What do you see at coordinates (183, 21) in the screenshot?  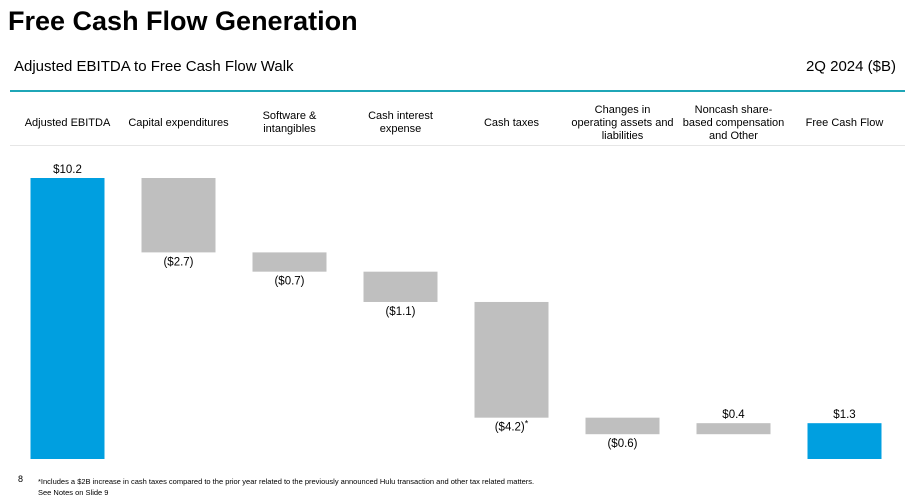 I see `title: Free Cash Flow Generation` at bounding box center [183, 21].